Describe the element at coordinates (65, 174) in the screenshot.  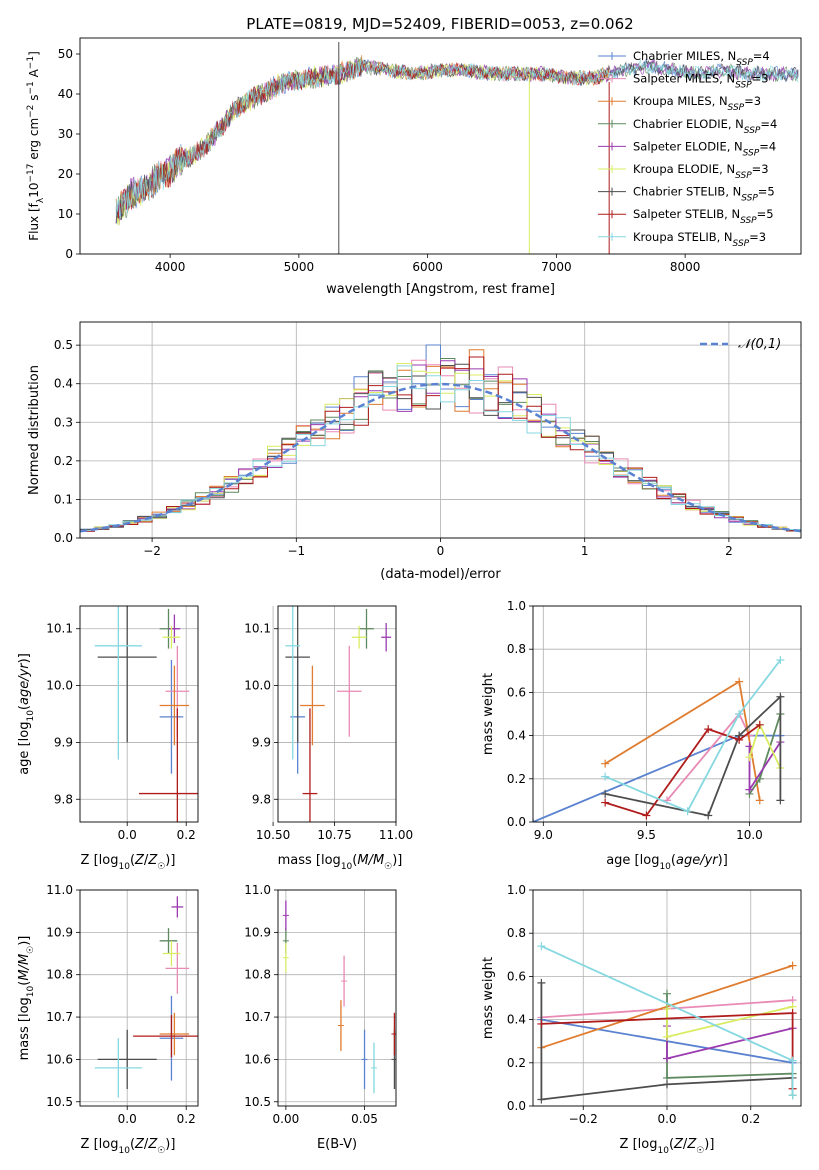
I see `y-tick-label: 20` at that location.